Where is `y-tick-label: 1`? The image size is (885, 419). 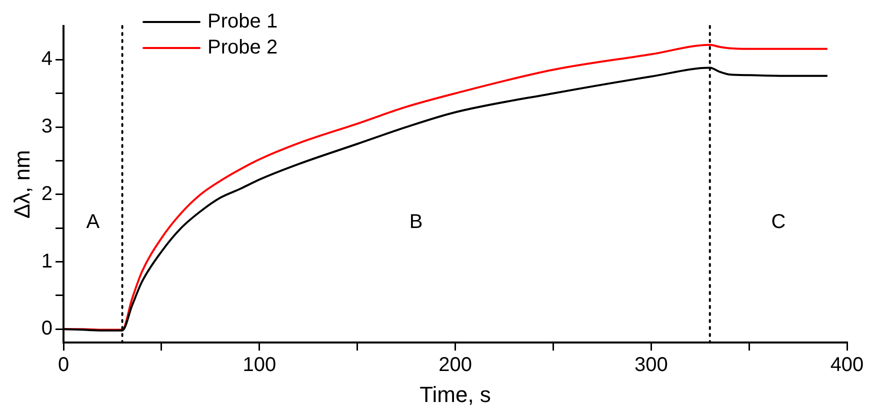 y-tick-label: 1 is located at coordinates (47, 261).